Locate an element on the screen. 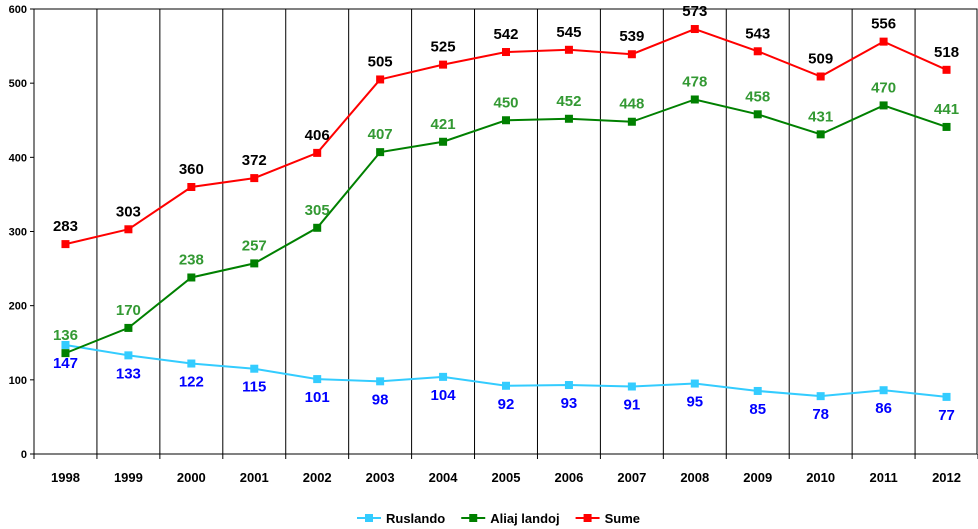 The height and width of the screenshot is (529, 978). x-tick-label: 2000 is located at coordinates (191, 477).